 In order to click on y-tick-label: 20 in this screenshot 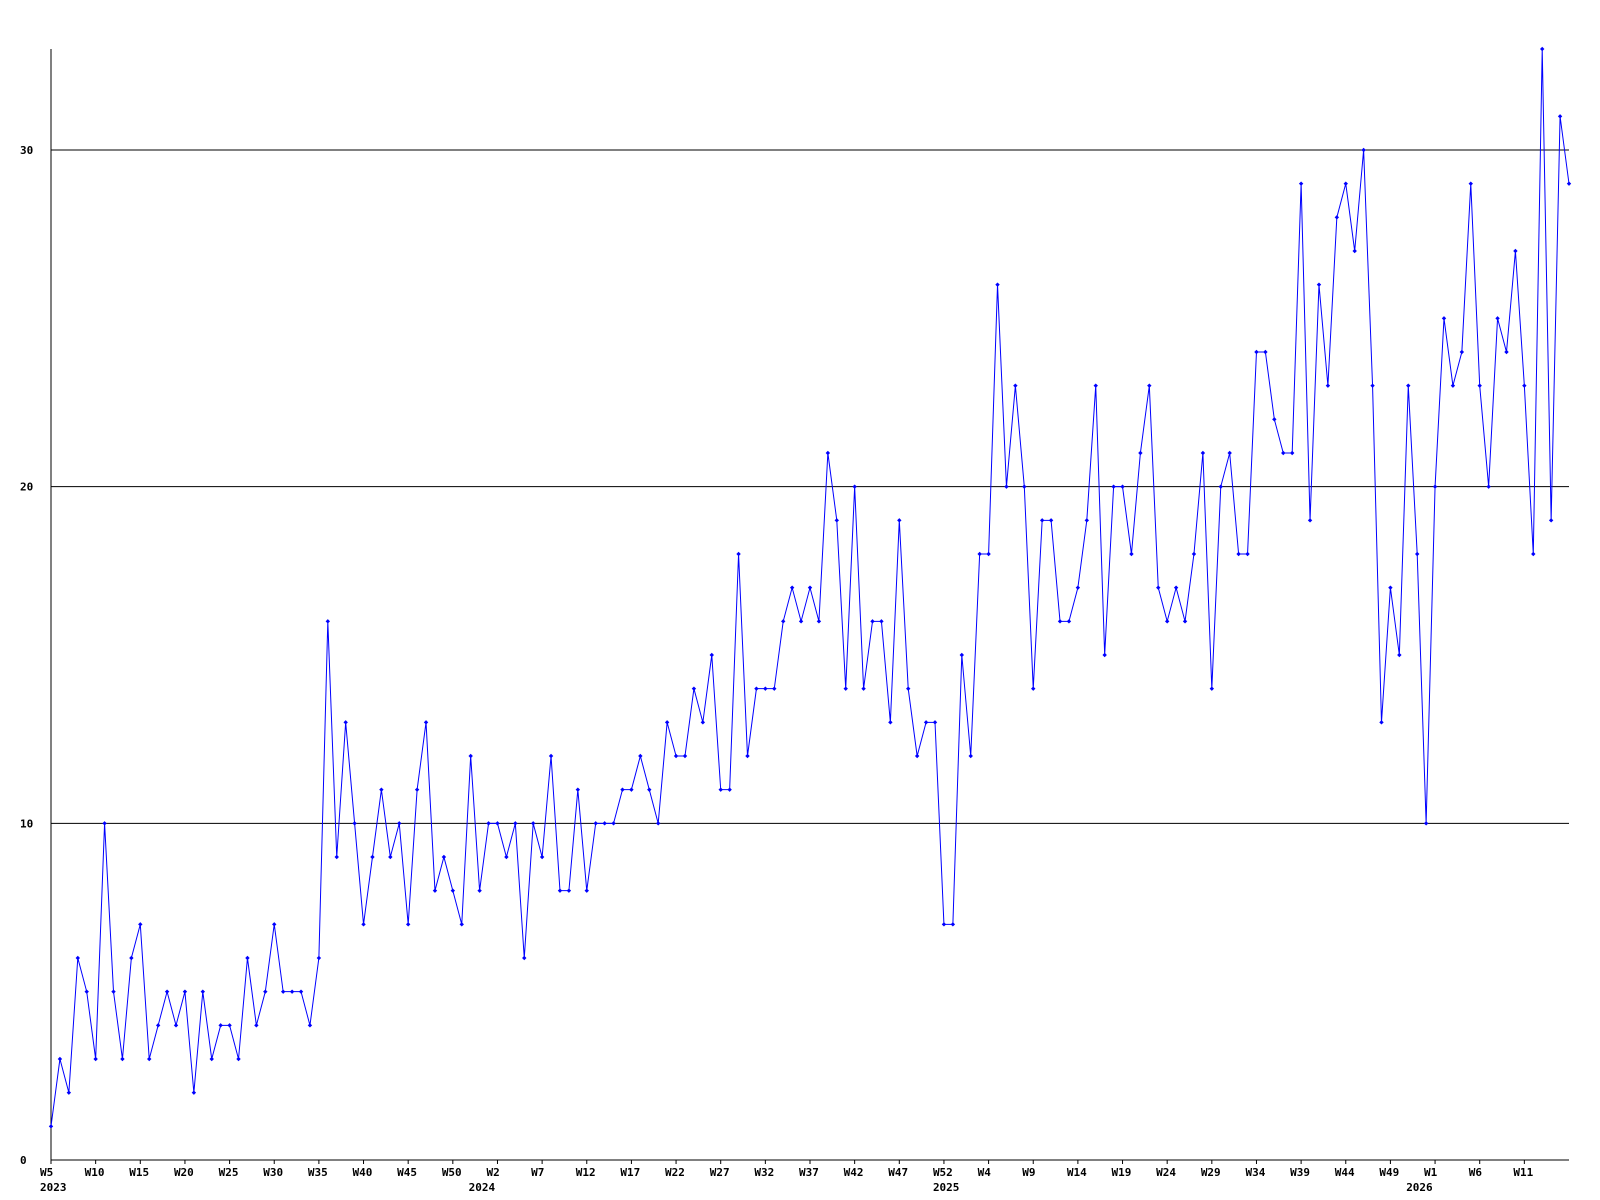, I will do `click(26, 487)`.